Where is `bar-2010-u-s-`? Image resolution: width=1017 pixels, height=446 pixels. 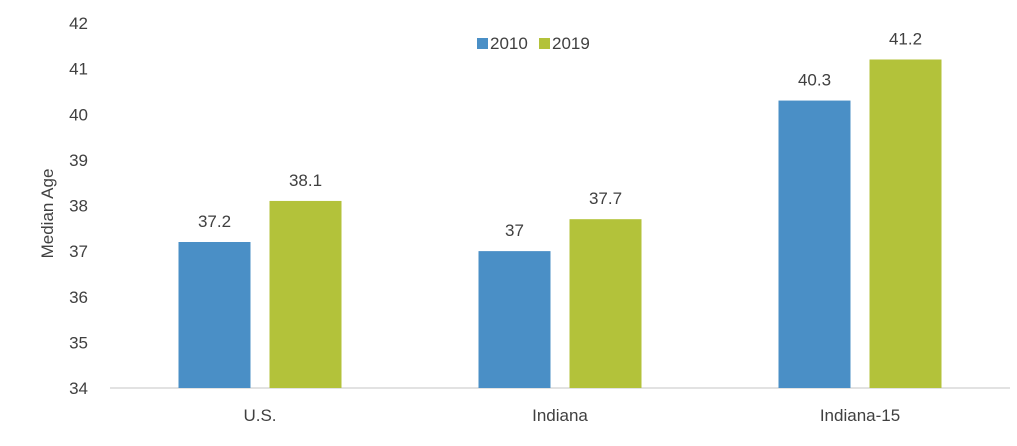 bar-2010-u-s- is located at coordinates (214, 315).